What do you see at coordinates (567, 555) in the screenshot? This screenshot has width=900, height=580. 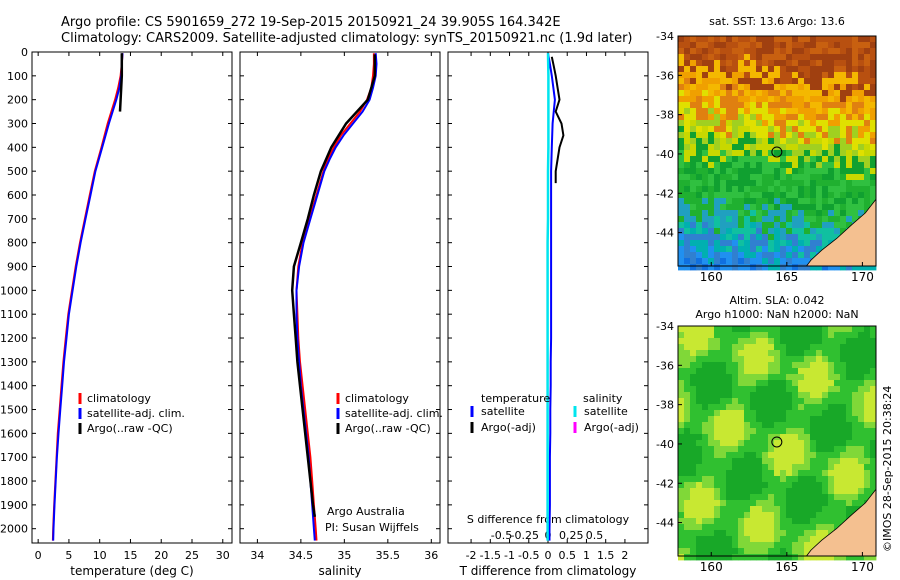 I see `x-tick-label: 0.5` at bounding box center [567, 555].